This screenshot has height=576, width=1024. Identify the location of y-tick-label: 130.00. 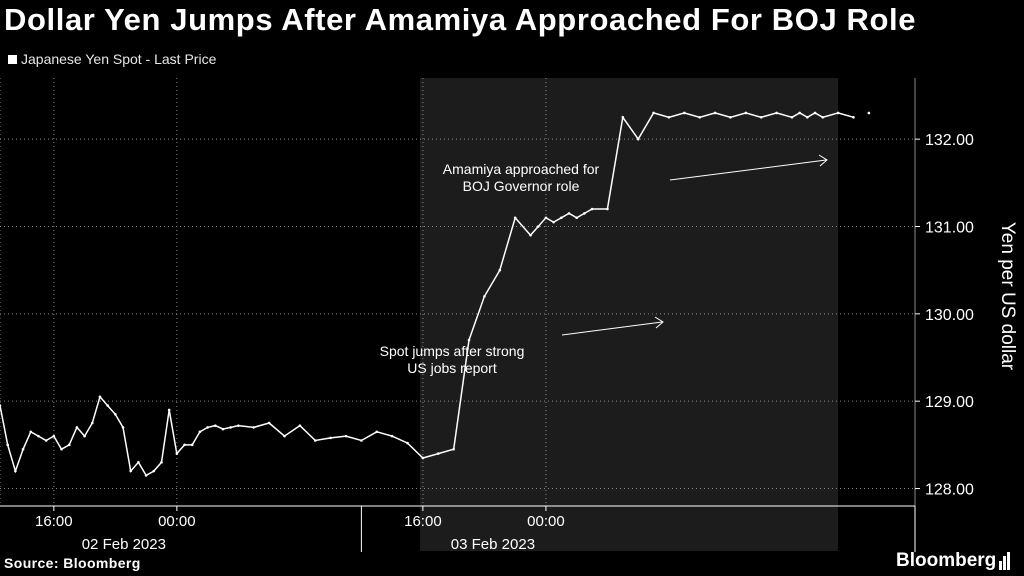
(949, 315).